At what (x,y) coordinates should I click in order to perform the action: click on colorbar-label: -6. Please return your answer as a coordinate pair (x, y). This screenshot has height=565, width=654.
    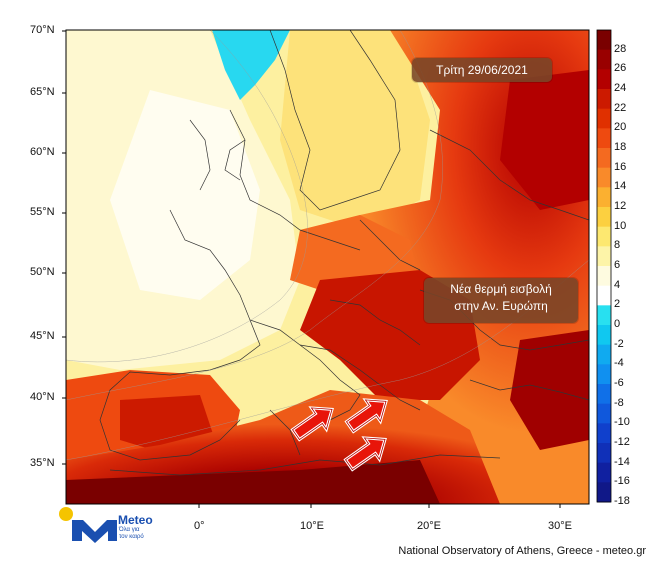
    Looking at the image, I should click on (619, 383).